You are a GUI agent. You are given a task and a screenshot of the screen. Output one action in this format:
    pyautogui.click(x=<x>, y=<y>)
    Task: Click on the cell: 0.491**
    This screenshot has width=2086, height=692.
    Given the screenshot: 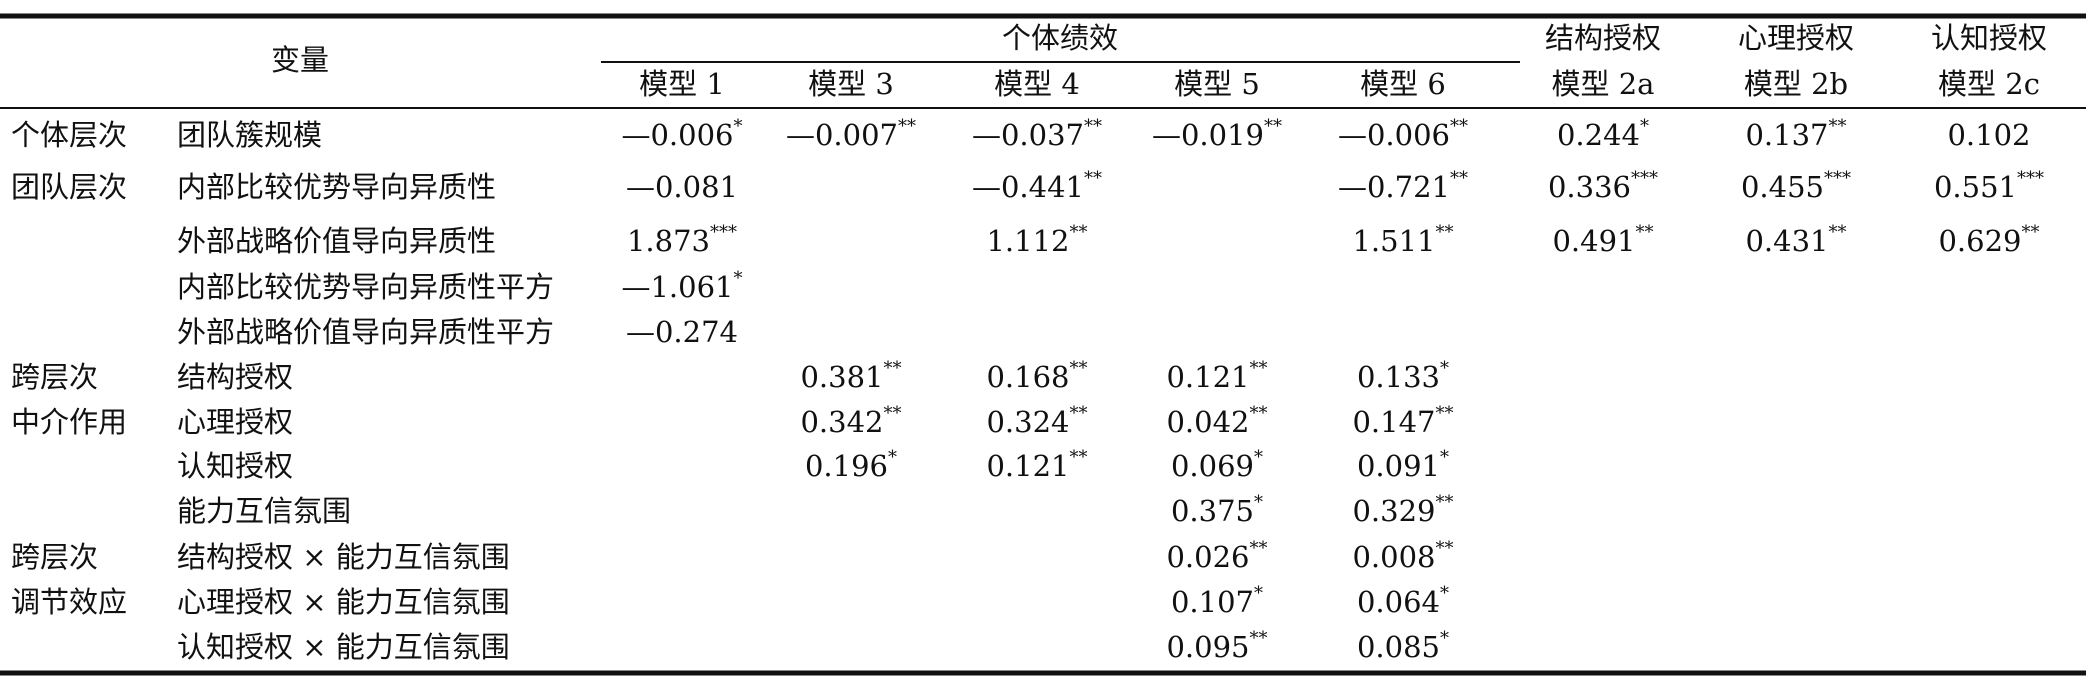 What is the action you would take?
    pyautogui.click(x=1602, y=240)
    